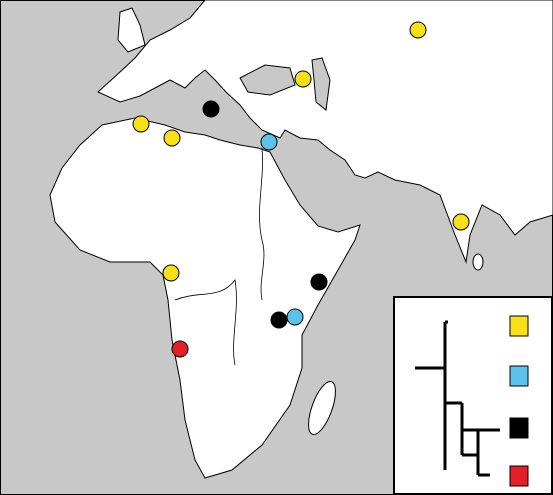 This screenshot has height=495, width=553. Describe the element at coordinates (131, 30) in the screenshot. I see `britain` at that location.